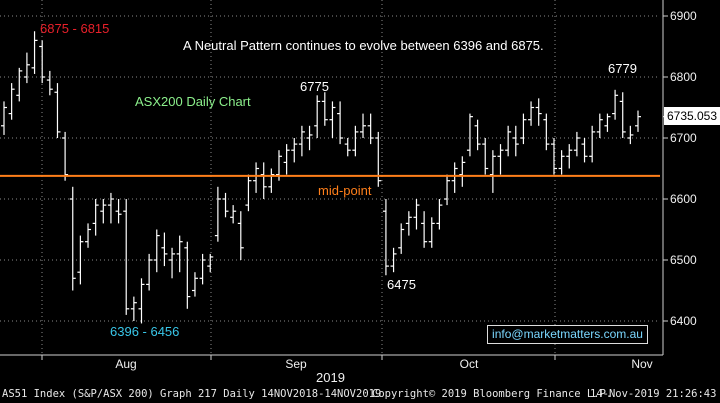  I want to click on chart-title: ASX200 Daily Chart, so click(193, 101).